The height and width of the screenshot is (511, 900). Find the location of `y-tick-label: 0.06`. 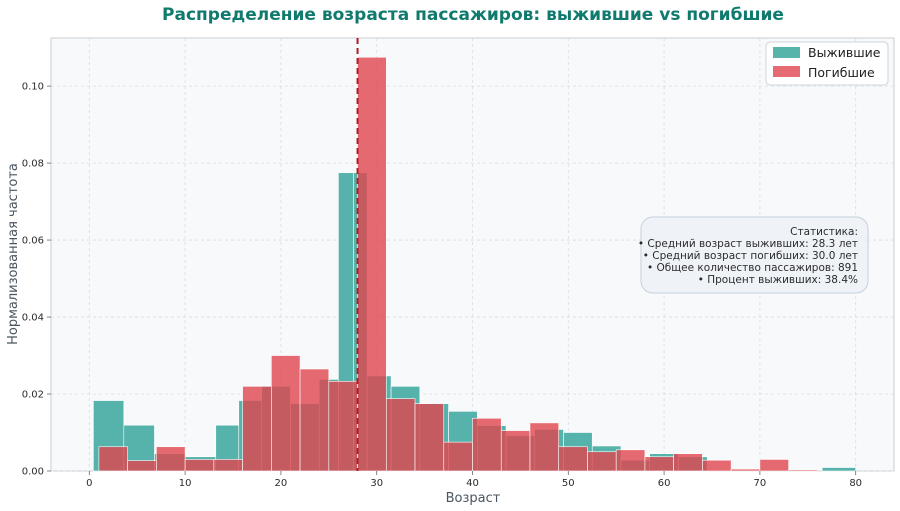

y-tick-label: 0.06 is located at coordinates (33, 241).